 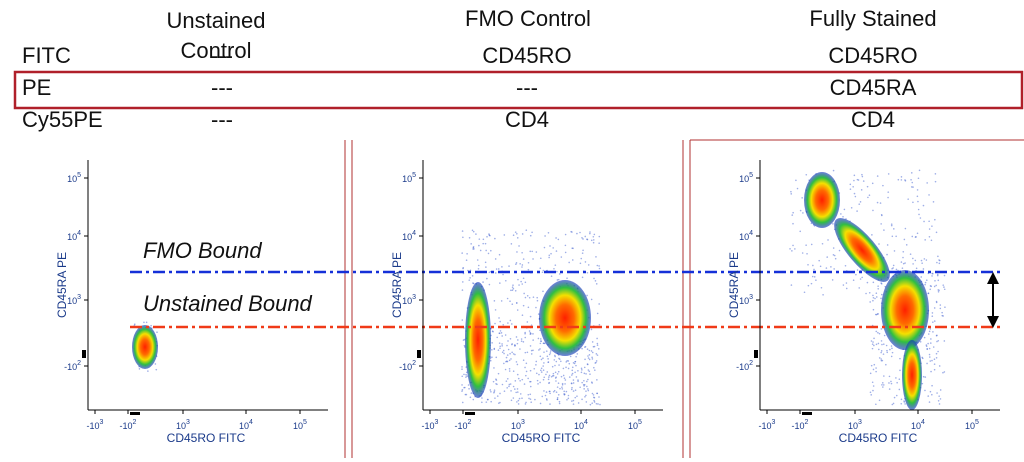 What do you see at coordinates (74, 300) in the screenshot?
I see `y-tick-label: 103` at bounding box center [74, 300].